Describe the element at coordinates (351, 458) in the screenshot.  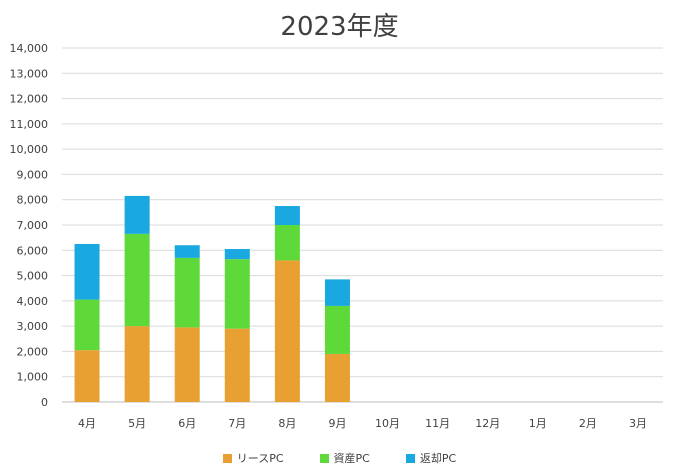
I see `legend-label-asset: 資産PC` at that location.